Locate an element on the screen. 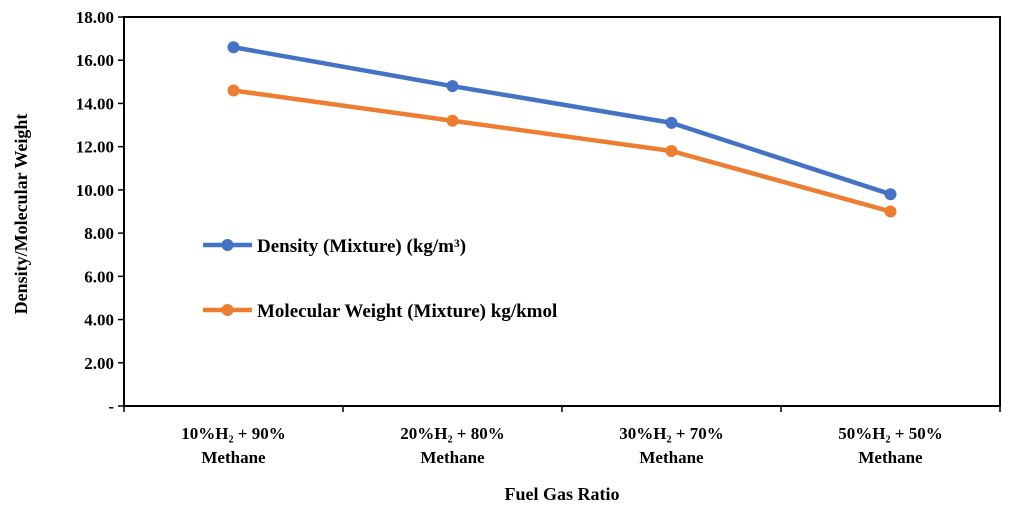 This screenshot has height=512, width=1014. y-tick-label: 12.00 is located at coordinates (95, 147).